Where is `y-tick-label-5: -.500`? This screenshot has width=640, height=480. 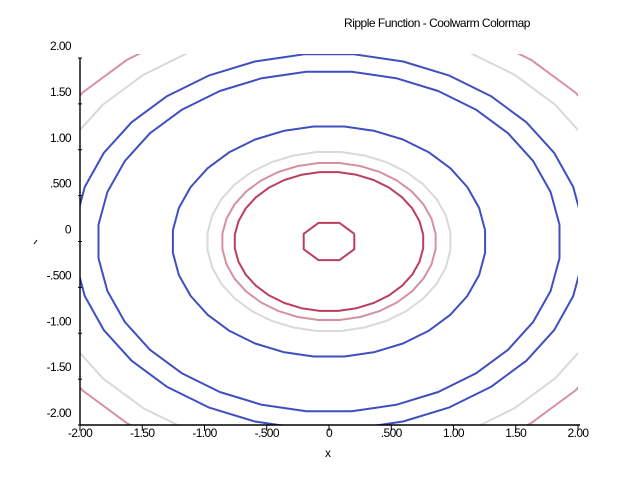 y-tick-label-5: -.500 is located at coordinates (59, 275).